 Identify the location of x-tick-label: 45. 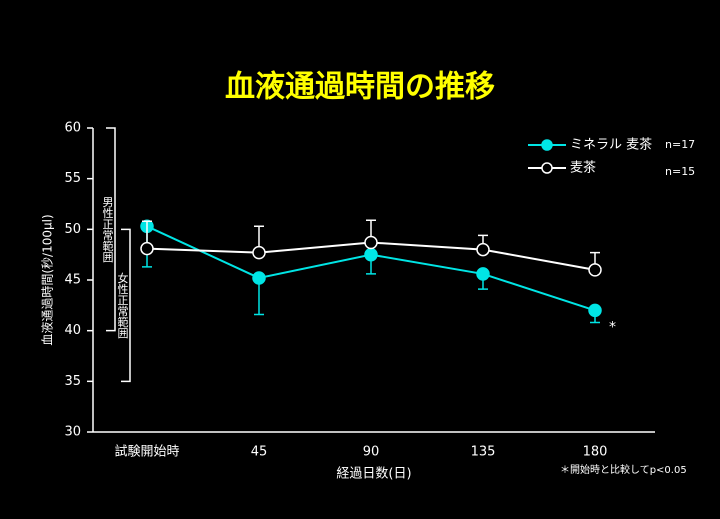
(259, 452).